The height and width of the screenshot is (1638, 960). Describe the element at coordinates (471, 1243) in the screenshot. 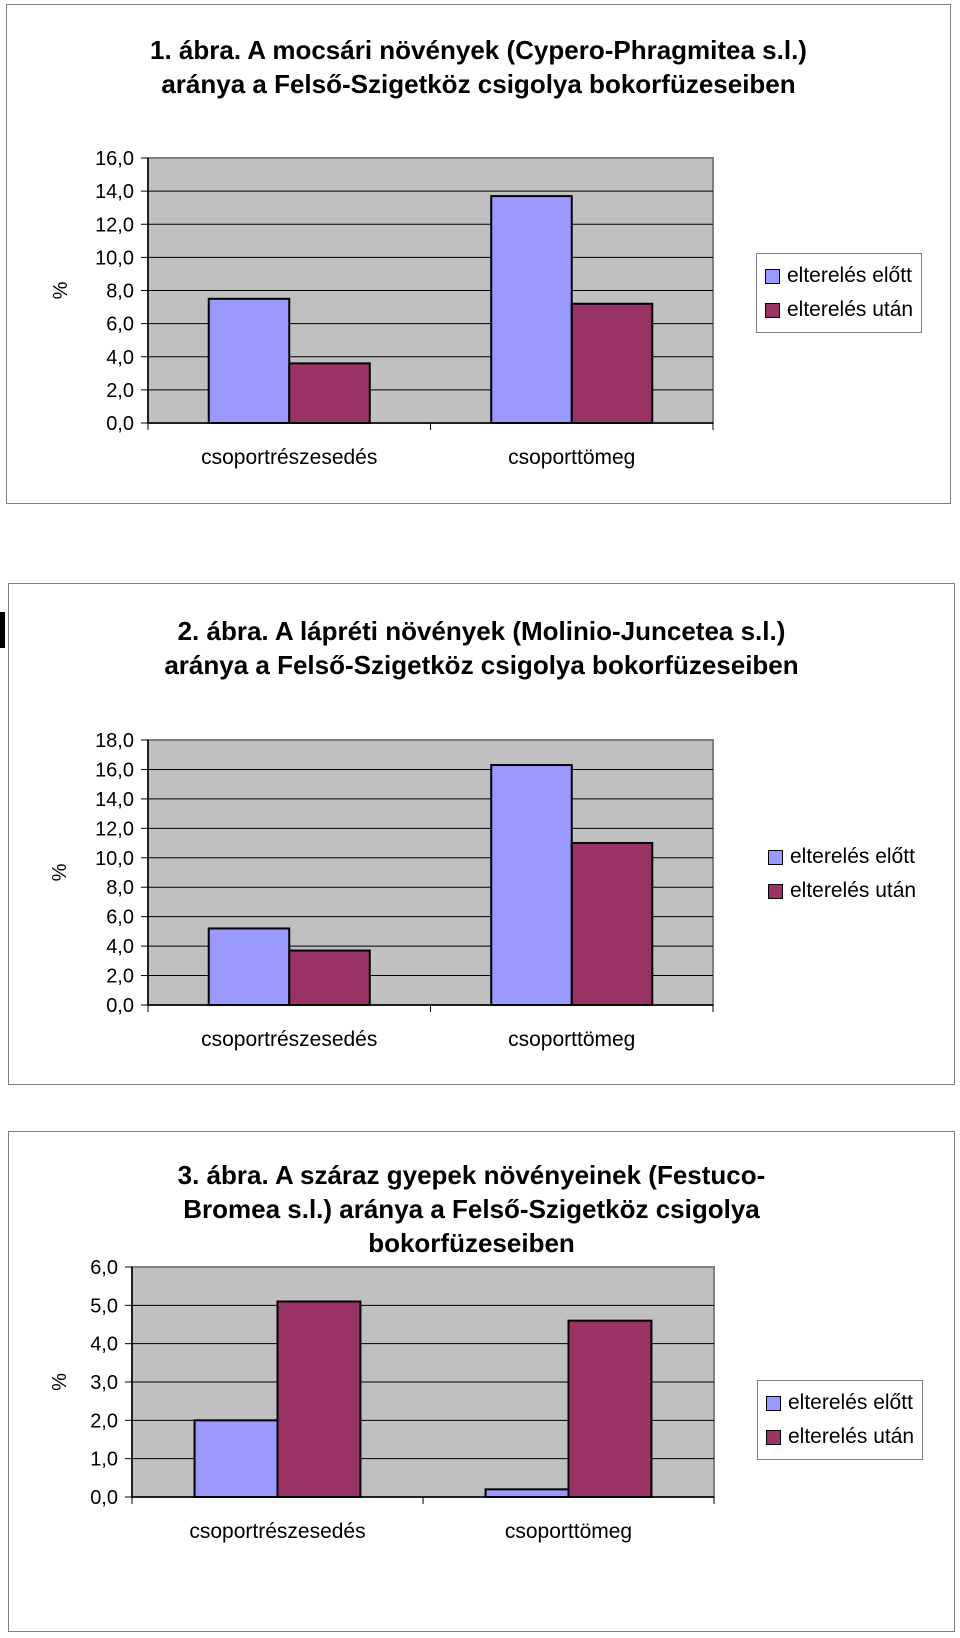

I see `chart-3-title-line-3: bokorfüzeseiben` at that location.